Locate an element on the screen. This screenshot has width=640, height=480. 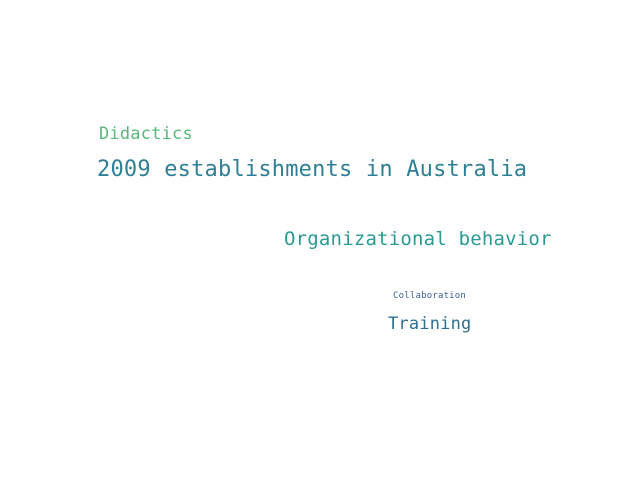
word-2009-establishments-in-australia: 2009 establishments in Australia is located at coordinates (312, 169).